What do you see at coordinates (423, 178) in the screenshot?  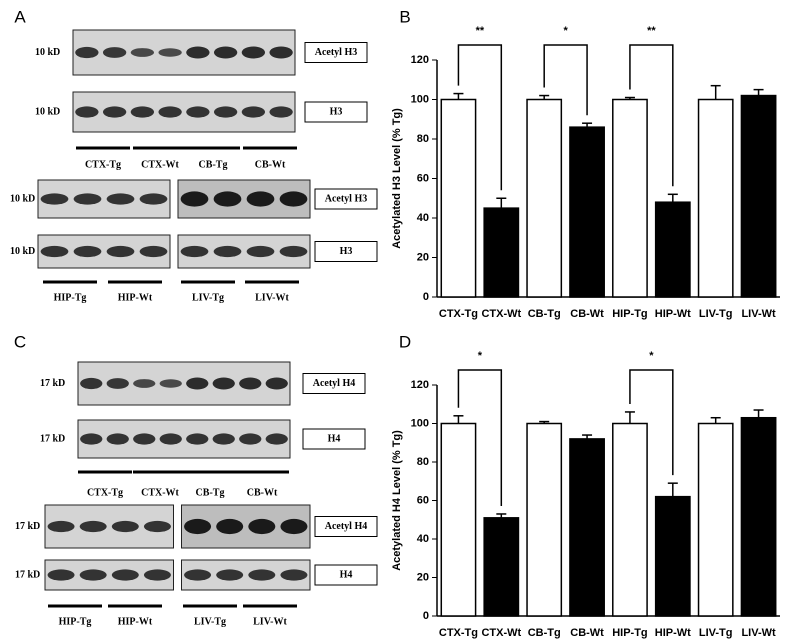 I see `y-tick-label: 60` at bounding box center [423, 178].